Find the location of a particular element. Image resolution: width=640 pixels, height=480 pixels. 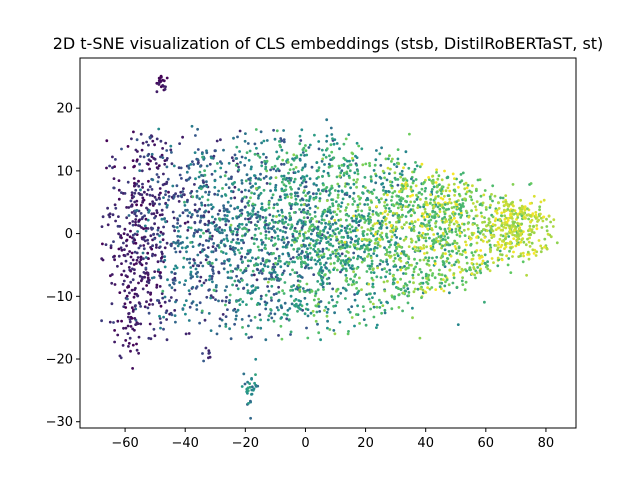

x-tick-label: 40 is located at coordinates (425, 443).